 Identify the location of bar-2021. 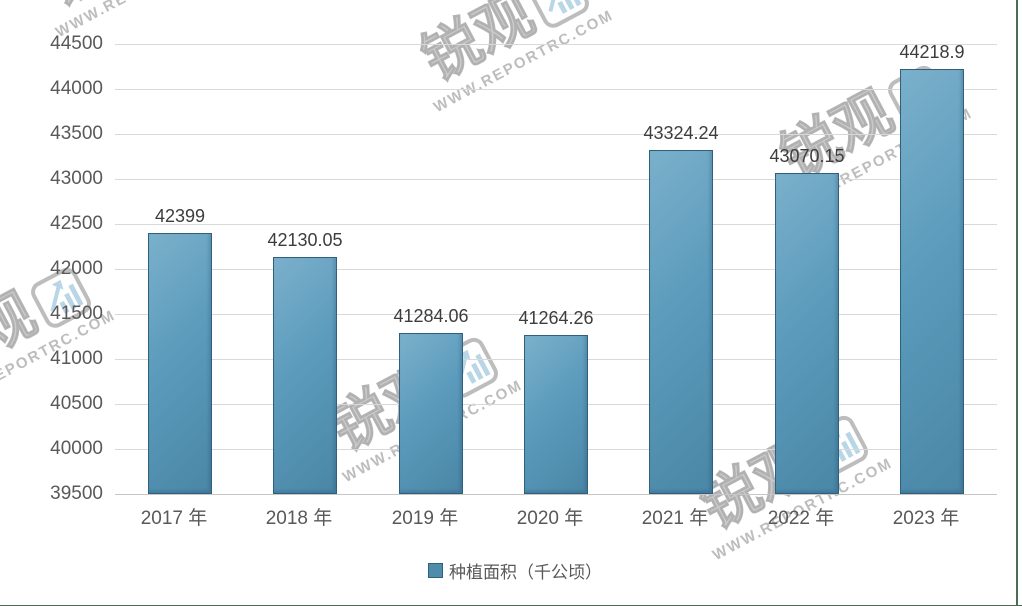
(681, 322).